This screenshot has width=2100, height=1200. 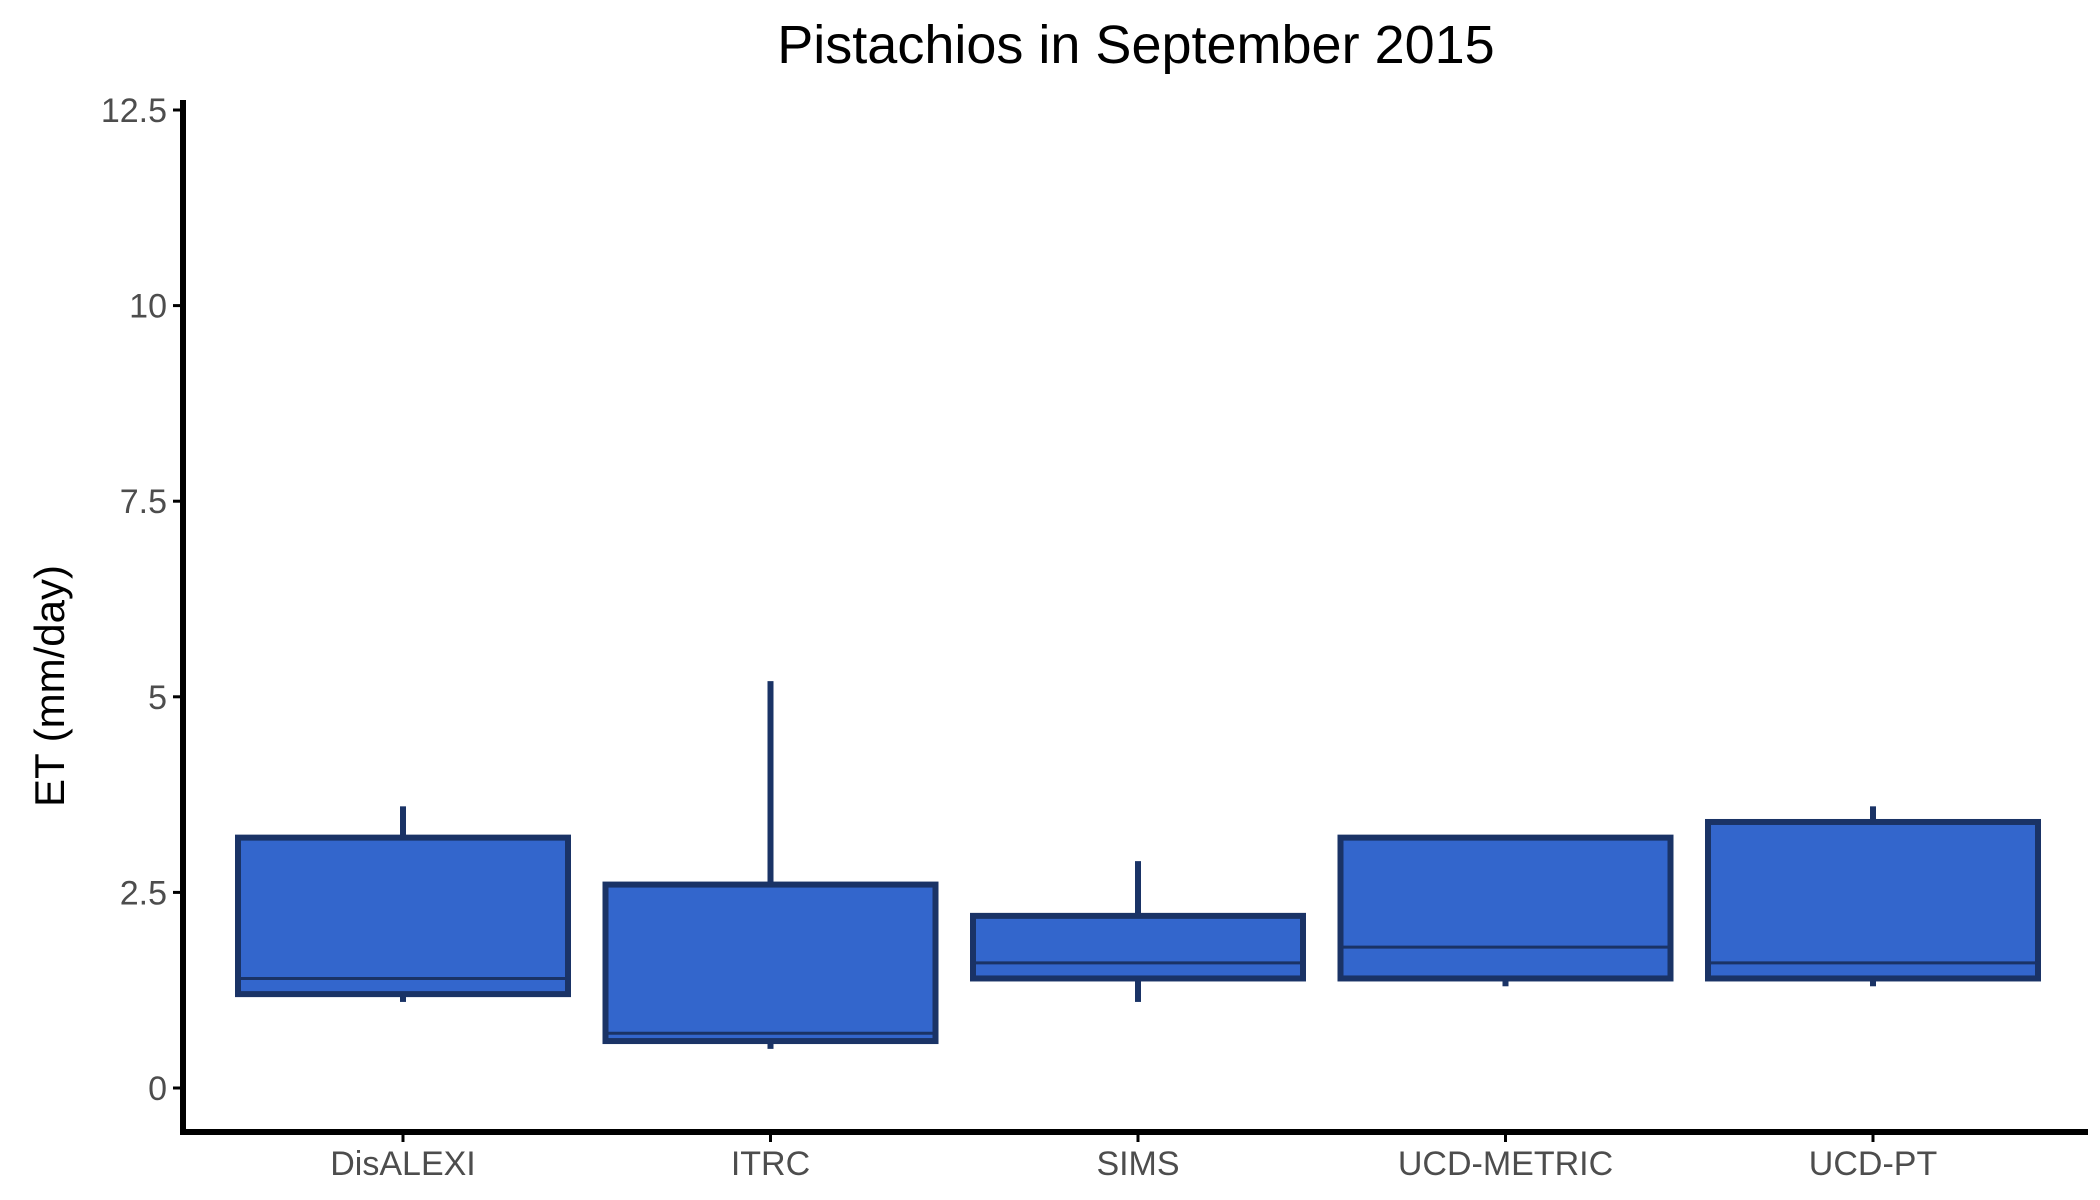 I want to click on x-tick-label: DisALEXI, so click(x=403, y=1164).